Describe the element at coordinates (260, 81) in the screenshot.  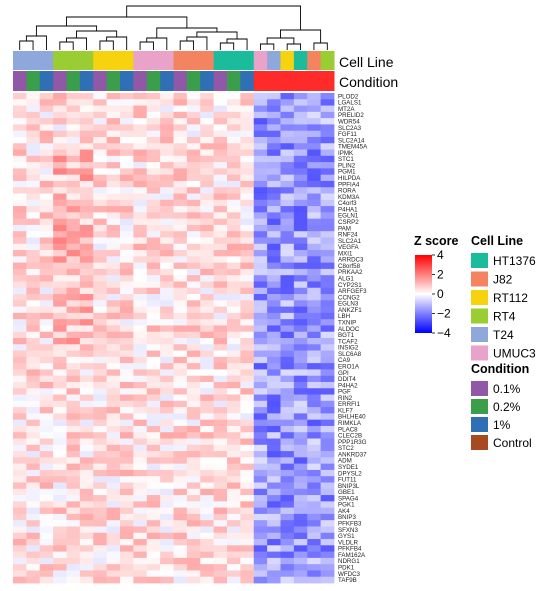
I see `condition-track-cell` at that location.